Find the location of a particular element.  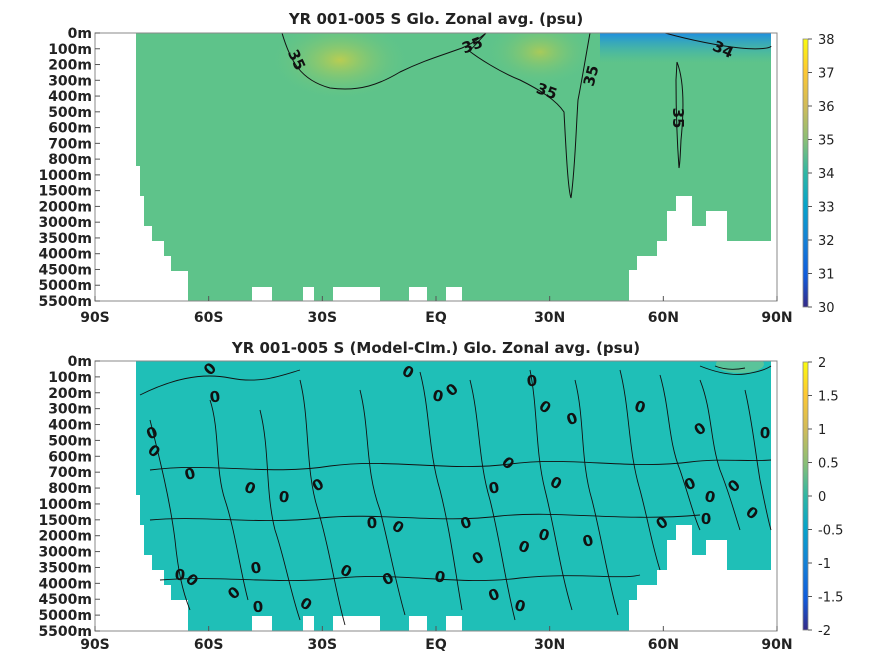

colorbar-ticks: 38 37 36 35 34 33 32 31 30 is located at coordinates (821, 174).